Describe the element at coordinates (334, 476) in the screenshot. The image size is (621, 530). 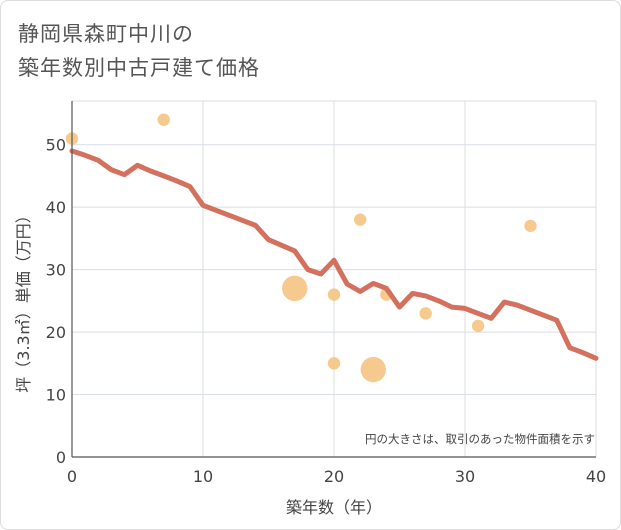
I see `x-tick-label: 20` at that location.